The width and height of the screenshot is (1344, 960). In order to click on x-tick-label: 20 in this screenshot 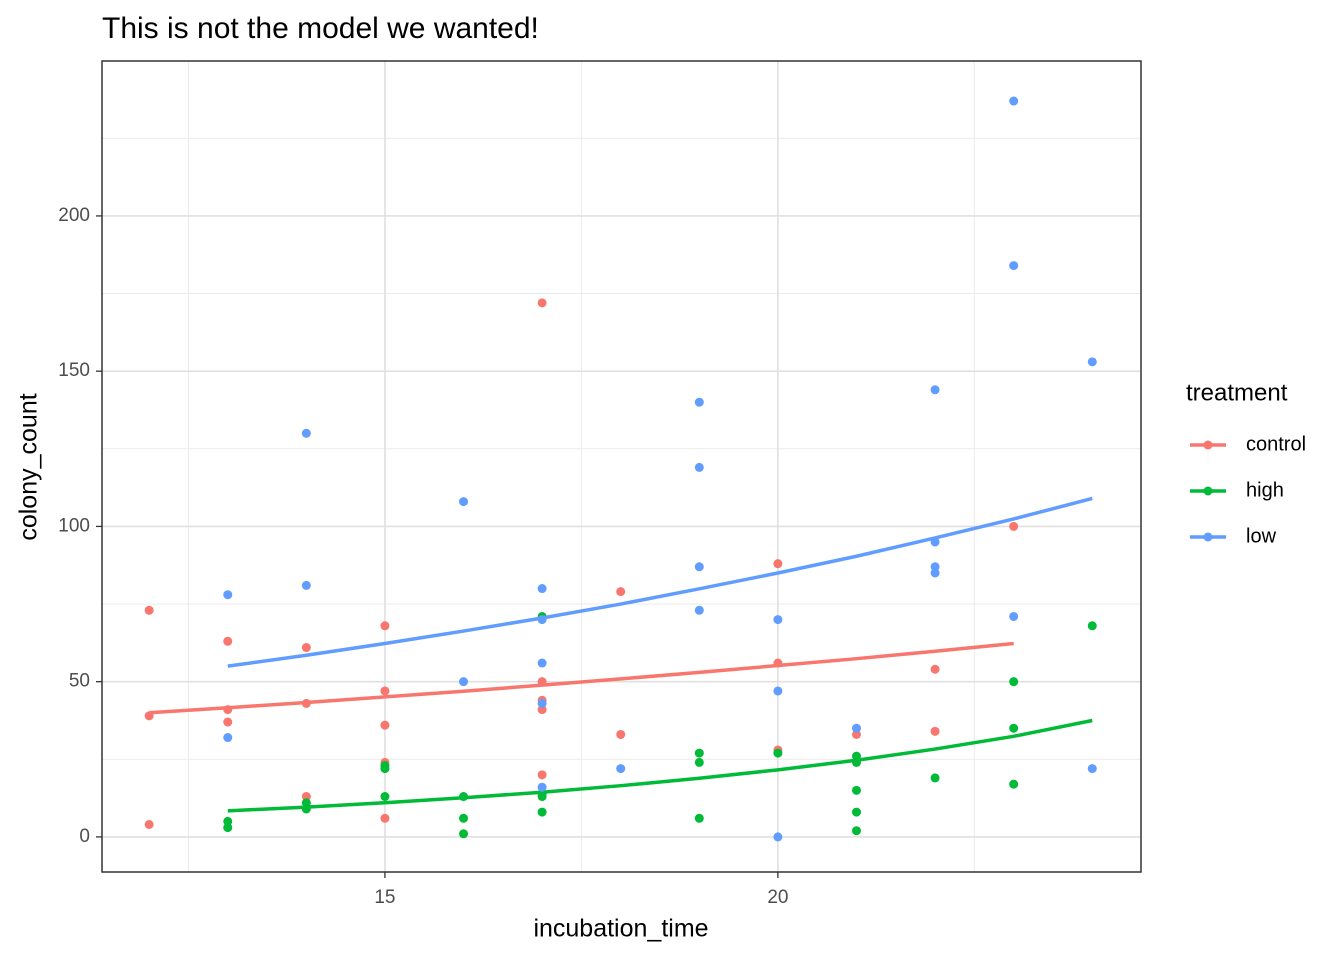, I will do `click(777, 897)`.